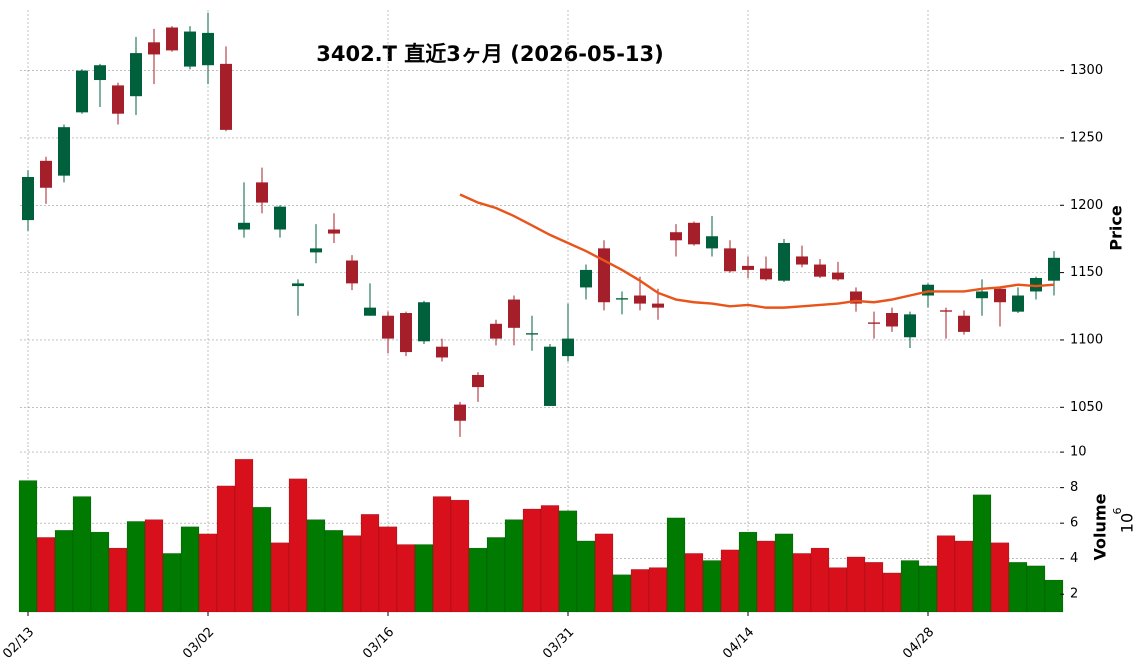 Image resolution: width=1144 pixels, height=670 pixels. What do you see at coordinates (1116, 228) in the screenshot?
I see `y-axis-label: Price` at bounding box center [1116, 228].